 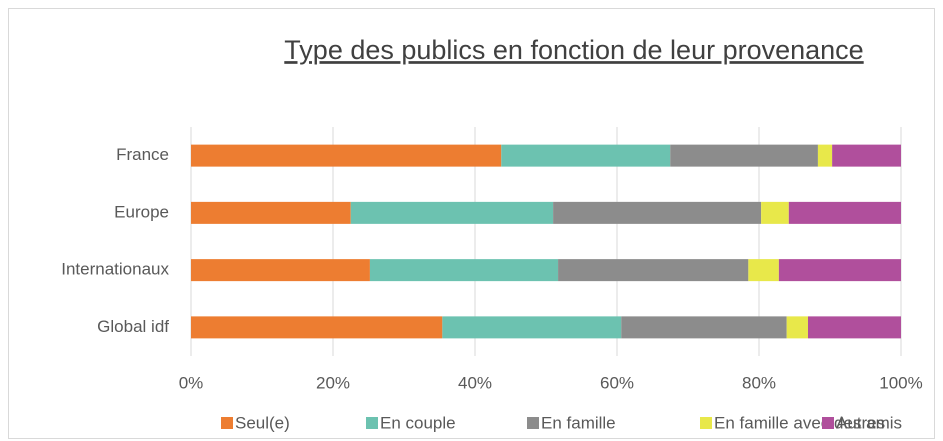 What do you see at coordinates (133, 326) in the screenshot?
I see `y-tick-label: Global idf` at bounding box center [133, 326].